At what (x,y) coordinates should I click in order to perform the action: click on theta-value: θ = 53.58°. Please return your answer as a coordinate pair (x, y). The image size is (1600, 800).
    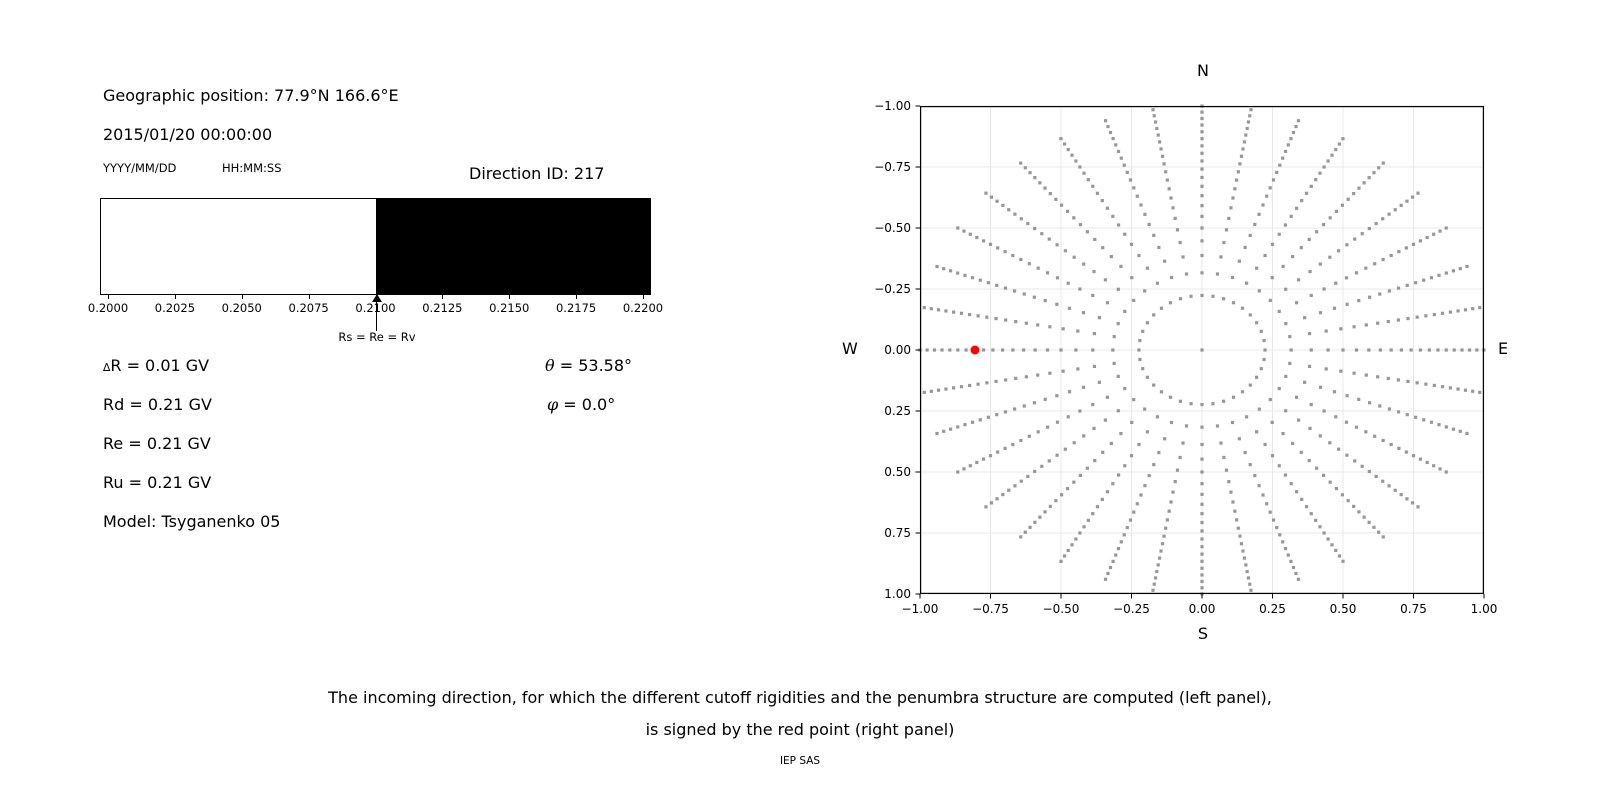
    Looking at the image, I should click on (589, 365).